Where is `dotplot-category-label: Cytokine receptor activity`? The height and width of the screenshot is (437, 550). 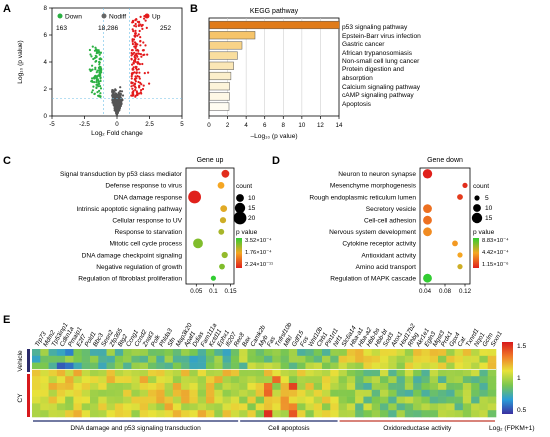 dotplot-category-label: Cytokine receptor activity is located at coordinates (379, 244).